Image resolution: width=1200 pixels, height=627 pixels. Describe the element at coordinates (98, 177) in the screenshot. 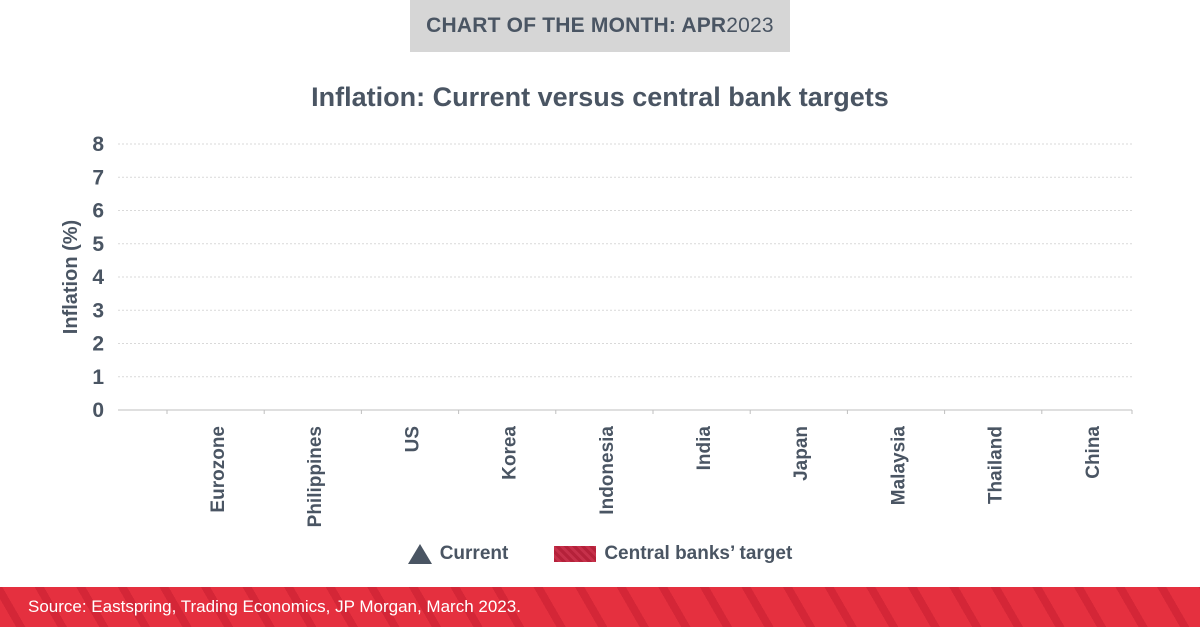

I see `y-tick-label-7: 7` at that location.